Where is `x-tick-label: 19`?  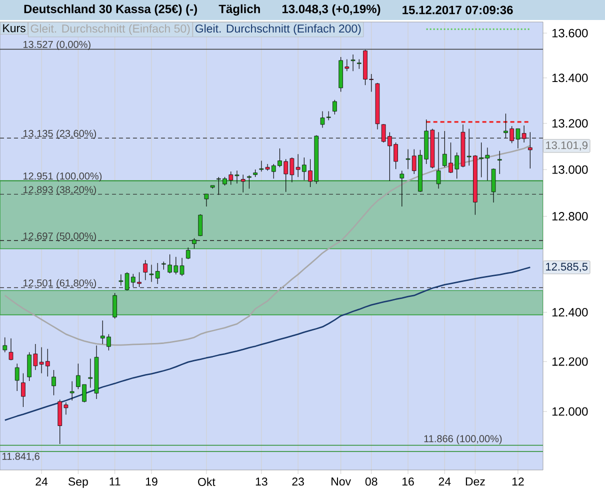
x-tick-label: 19 is located at coordinates (152, 482).